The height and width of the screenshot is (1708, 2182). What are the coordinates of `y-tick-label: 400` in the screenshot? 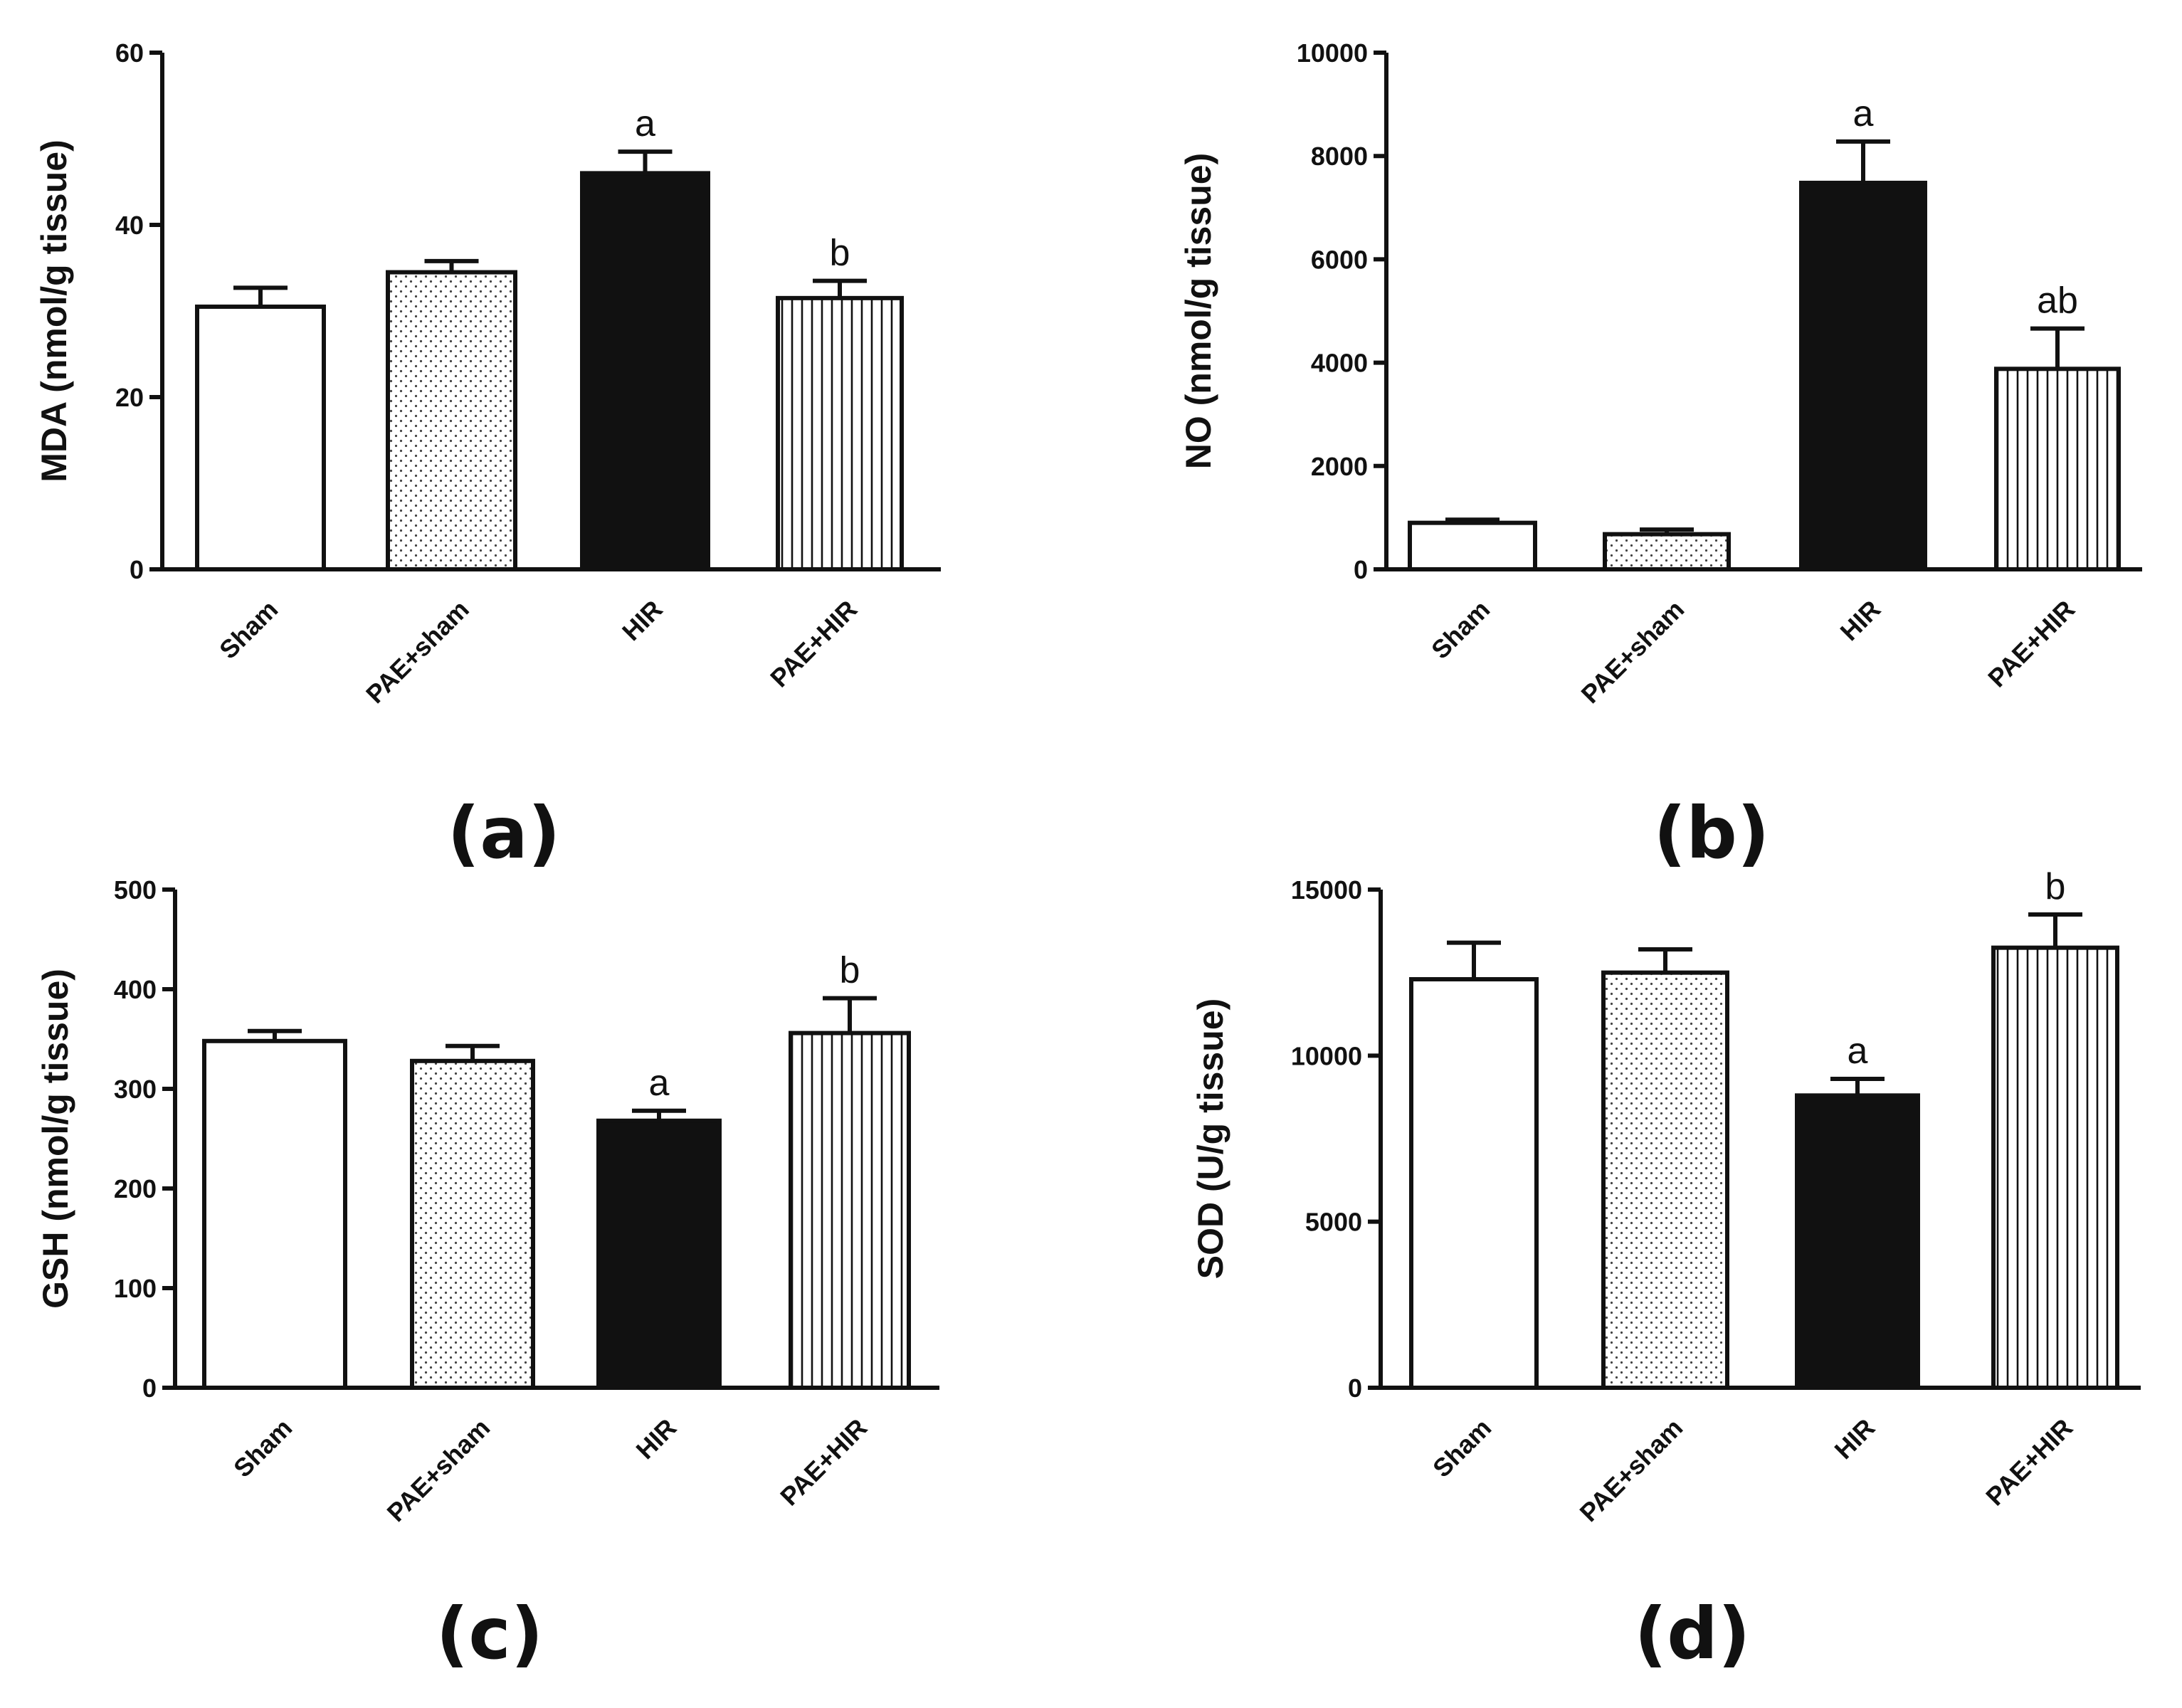 It's located at (135, 989).